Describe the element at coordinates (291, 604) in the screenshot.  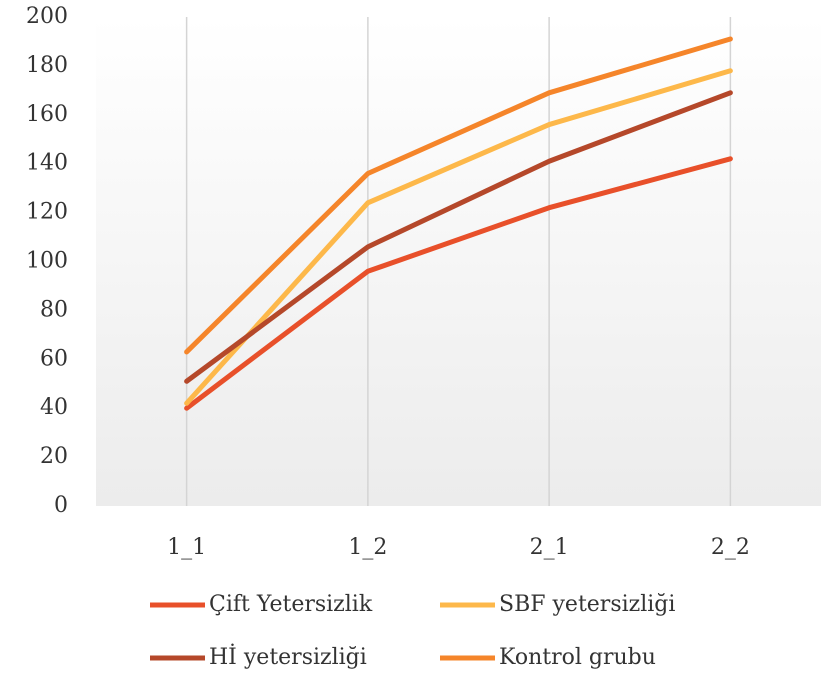
I see `legend-label: Çift Yetersizlik` at that location.